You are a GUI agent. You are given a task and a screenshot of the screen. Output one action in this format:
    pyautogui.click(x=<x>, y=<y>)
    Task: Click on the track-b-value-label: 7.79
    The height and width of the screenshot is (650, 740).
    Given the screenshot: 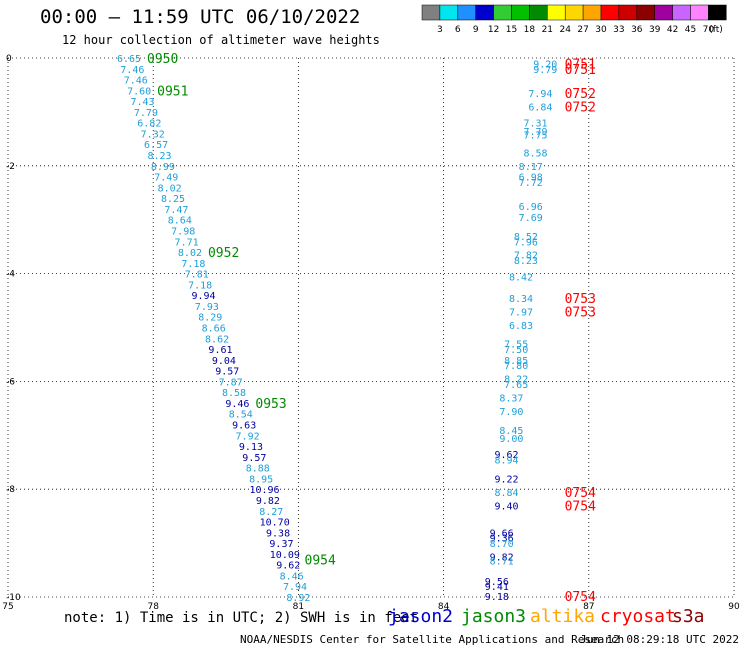 What is the action you would take?
    pyautogui.click(x=536, y=132)
    